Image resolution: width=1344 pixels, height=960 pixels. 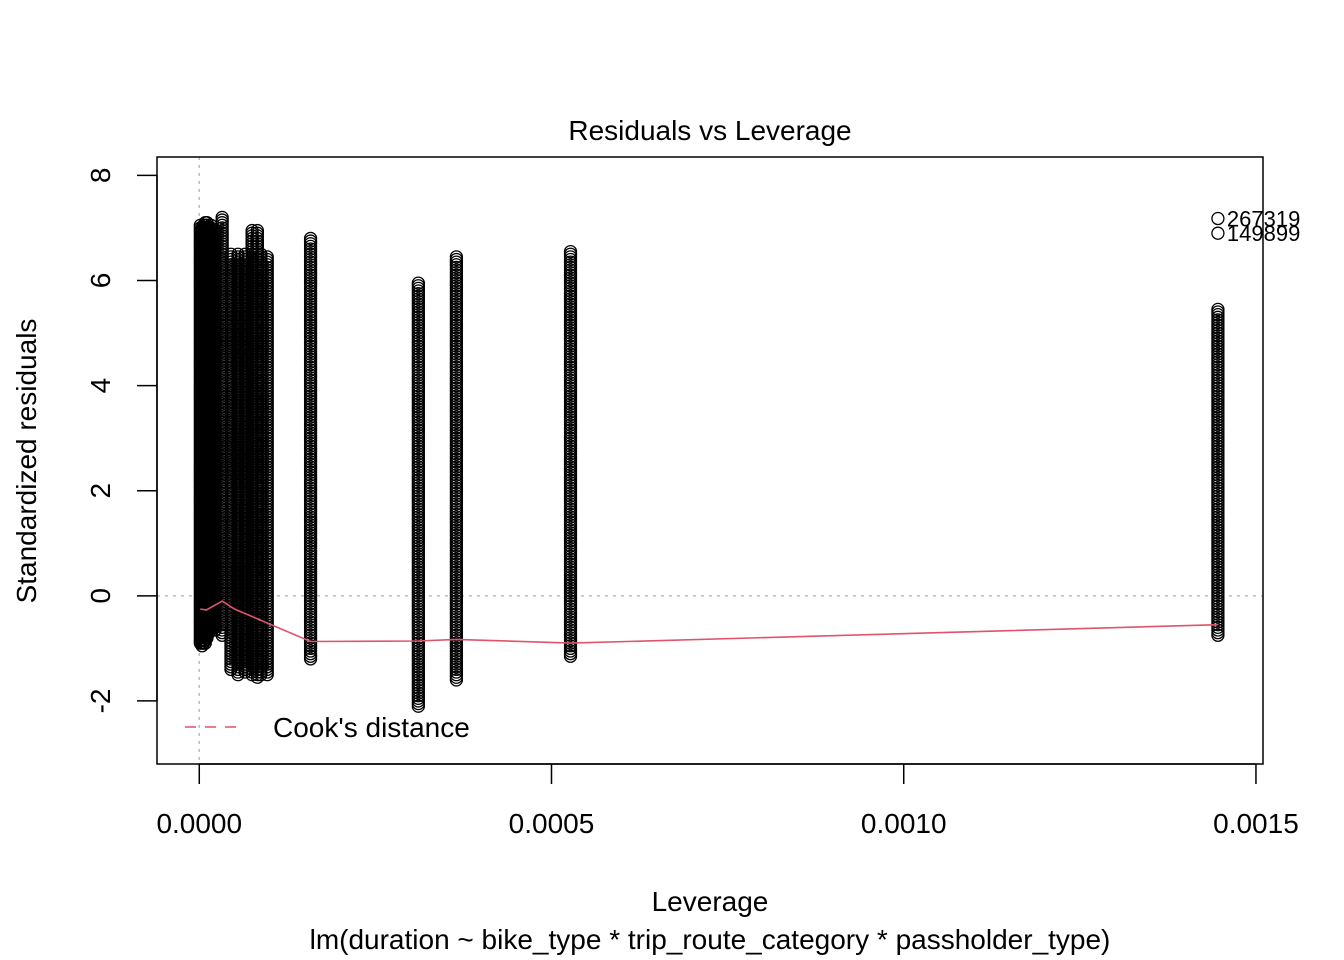 I want to click on x-tick-label: 0.0015, so click(x=1256, y=823).